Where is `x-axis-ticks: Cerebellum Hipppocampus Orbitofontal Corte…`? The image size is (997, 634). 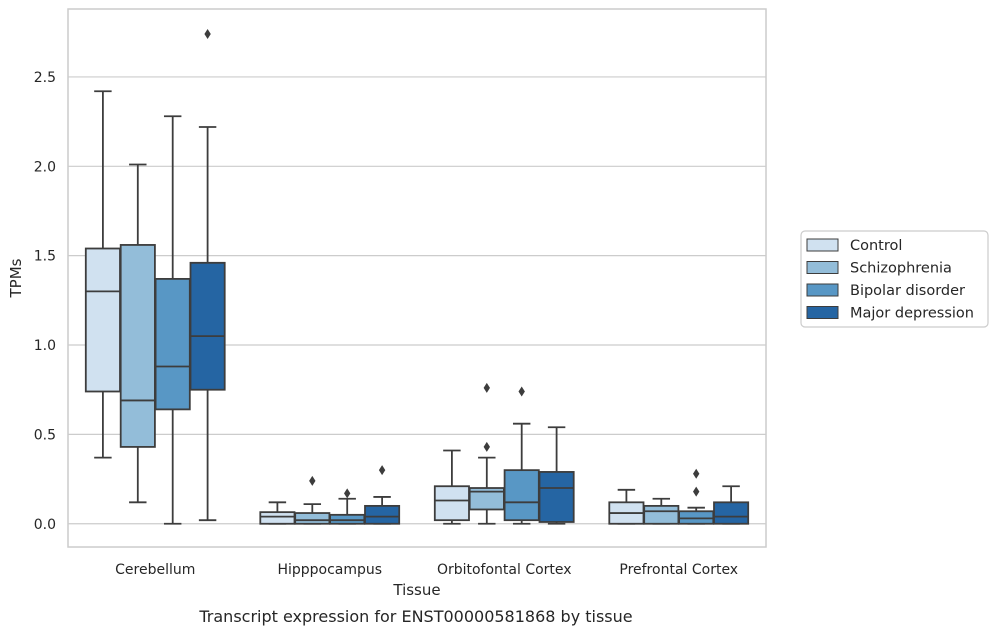 x-axis-ticks: Cerebellum Hipppocampus Orbitofontal Corte… is located at coordinates (426, 570).